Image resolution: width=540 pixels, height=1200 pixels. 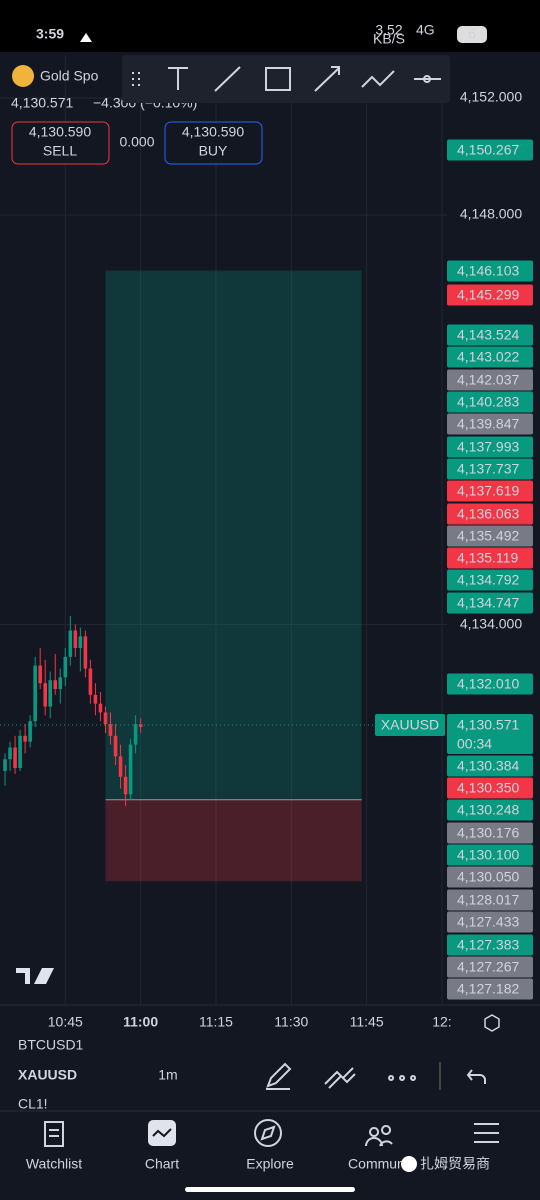 What do you see at coordinates (213, 151) in the screenshot?
I see `buy-label: BUY` at bounding box center [213, 151].